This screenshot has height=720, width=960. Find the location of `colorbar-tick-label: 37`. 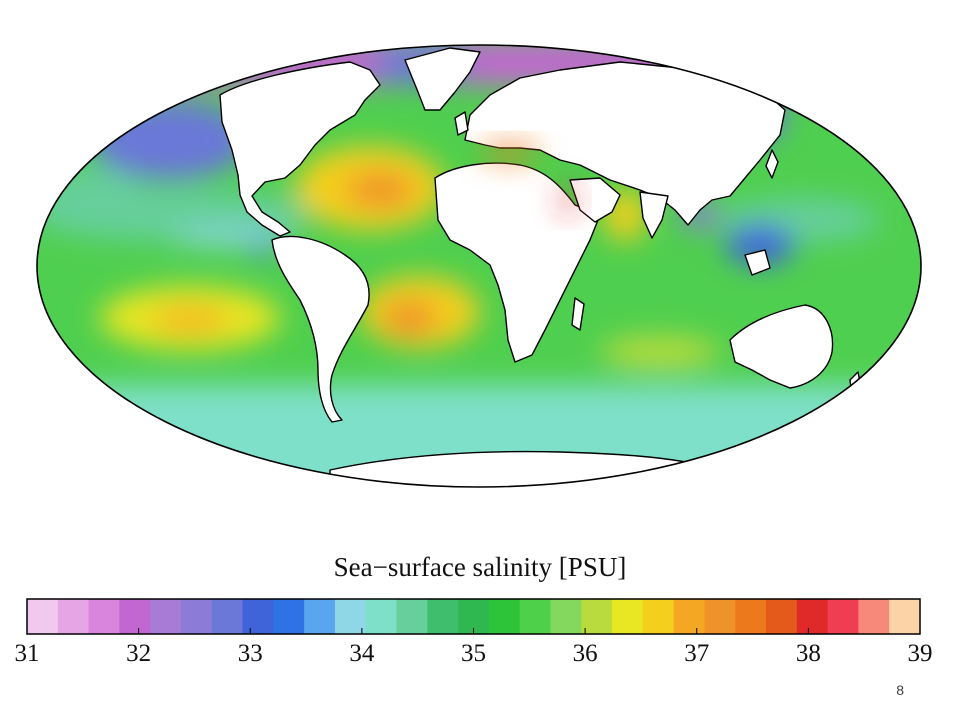

colorbar-tick-label: 37 is located at coordinates (696, 653).